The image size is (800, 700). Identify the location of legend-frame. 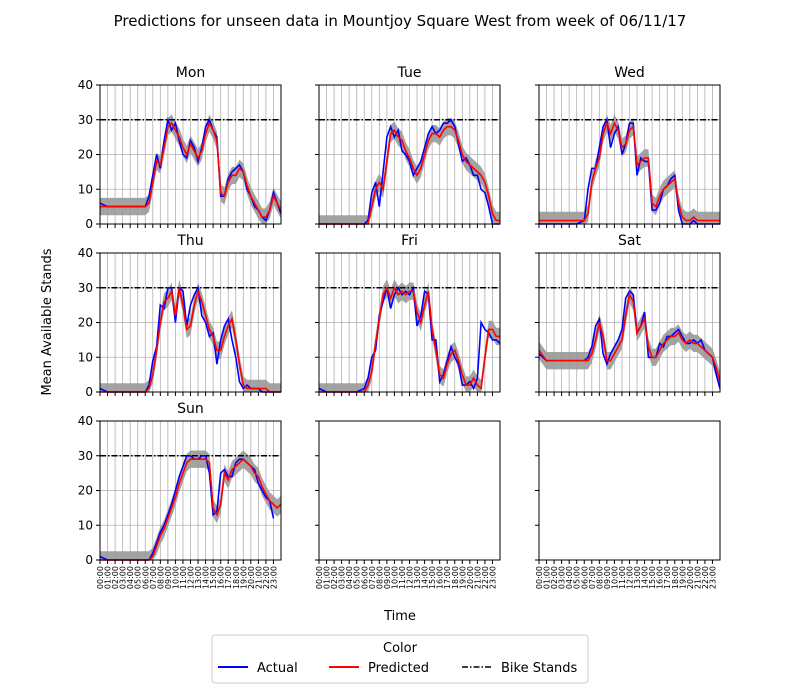
(400, 659).